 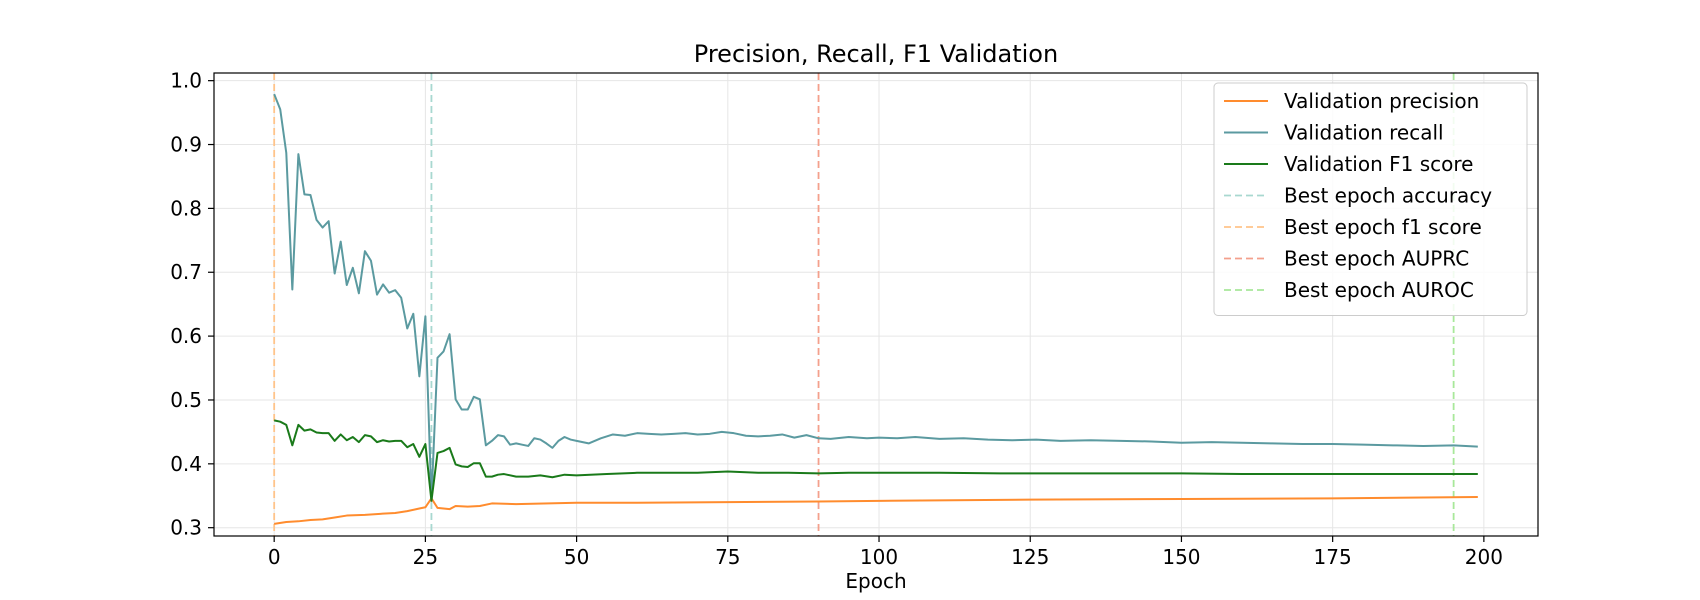 I want to click on x-tick-label: 75, so click(x=727, y=557).